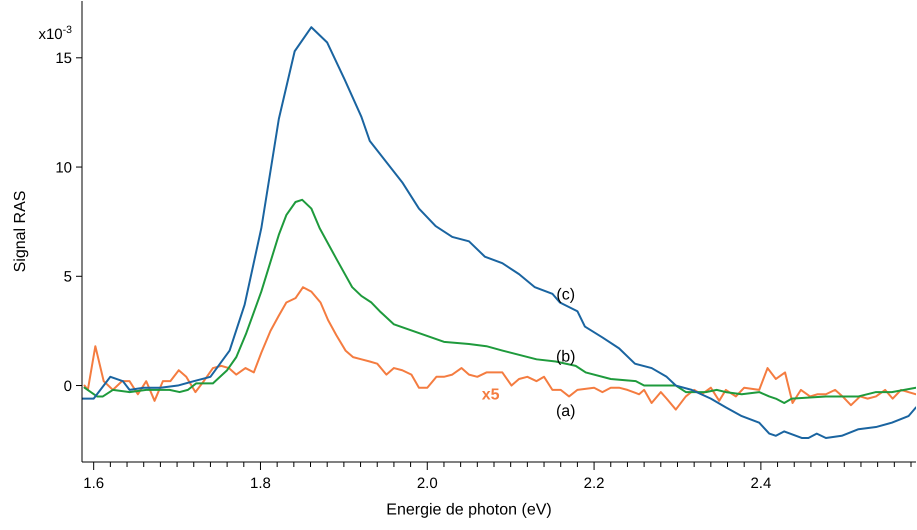 This screenshot has height=530, width=917. Describe the element at coordinates (68, 386) in the screenshot. I see `y-tick-label: 0` at that location.